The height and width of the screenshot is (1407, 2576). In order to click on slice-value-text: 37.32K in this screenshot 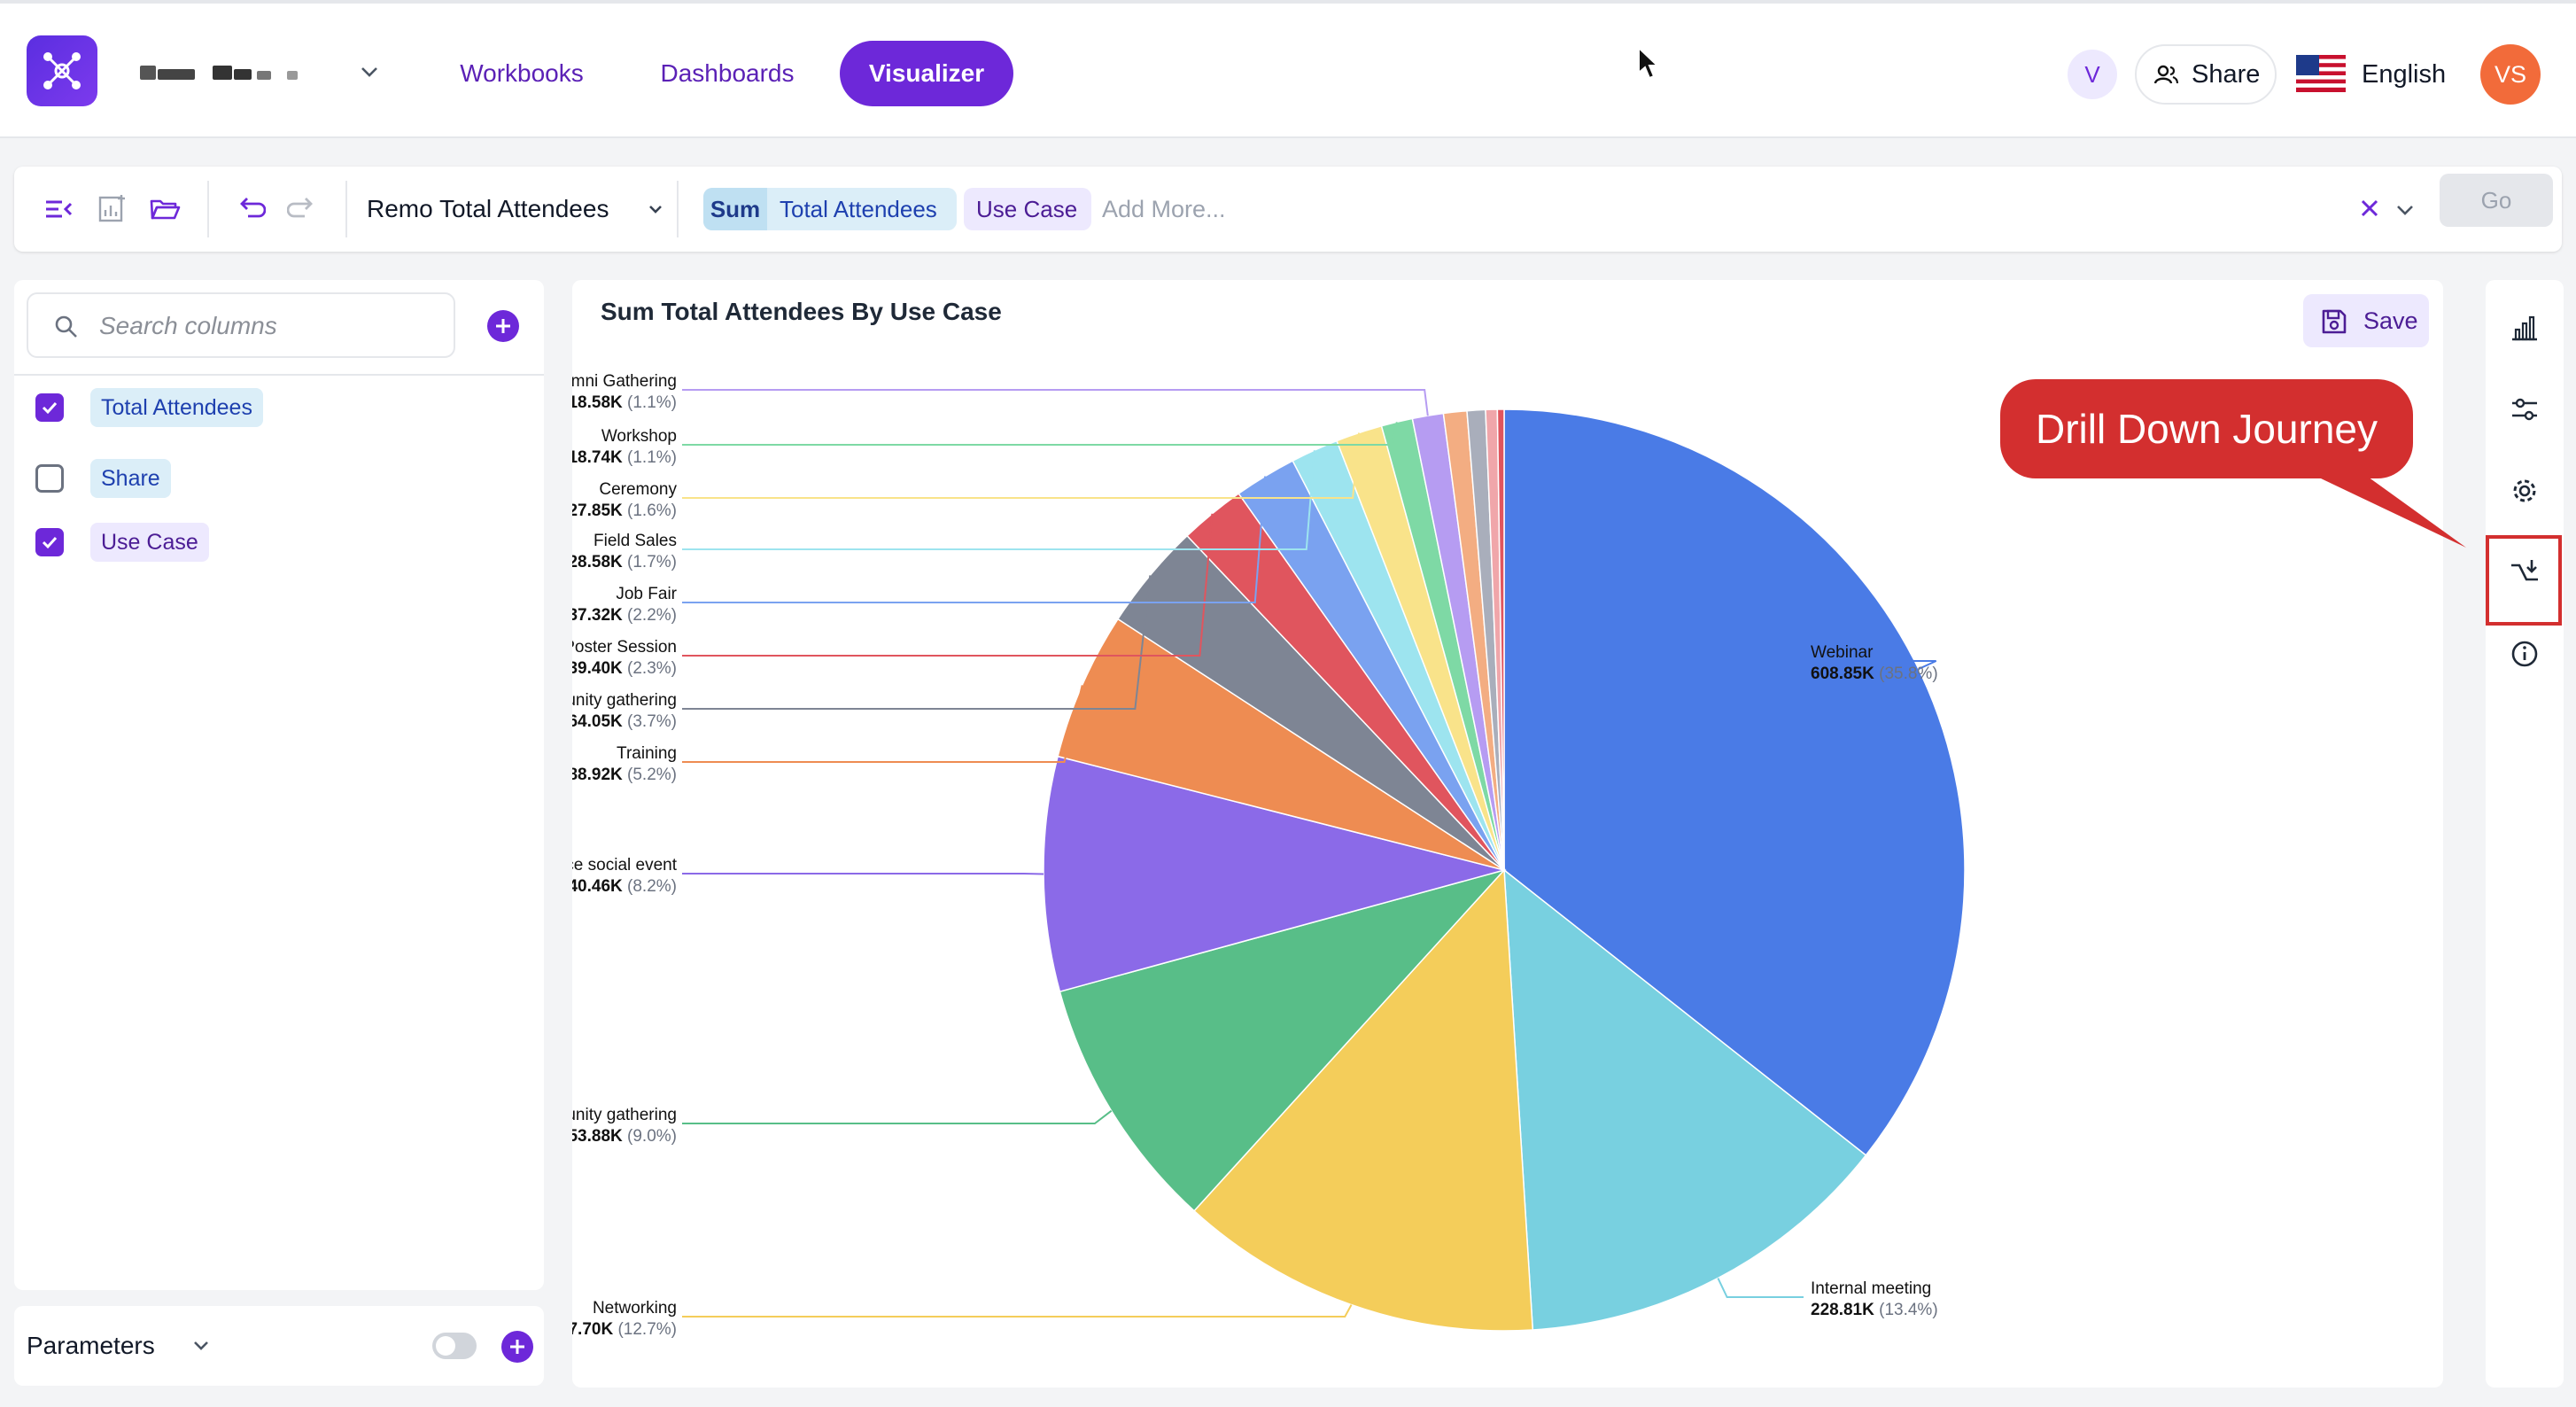, I will do `click(599, 616)`.